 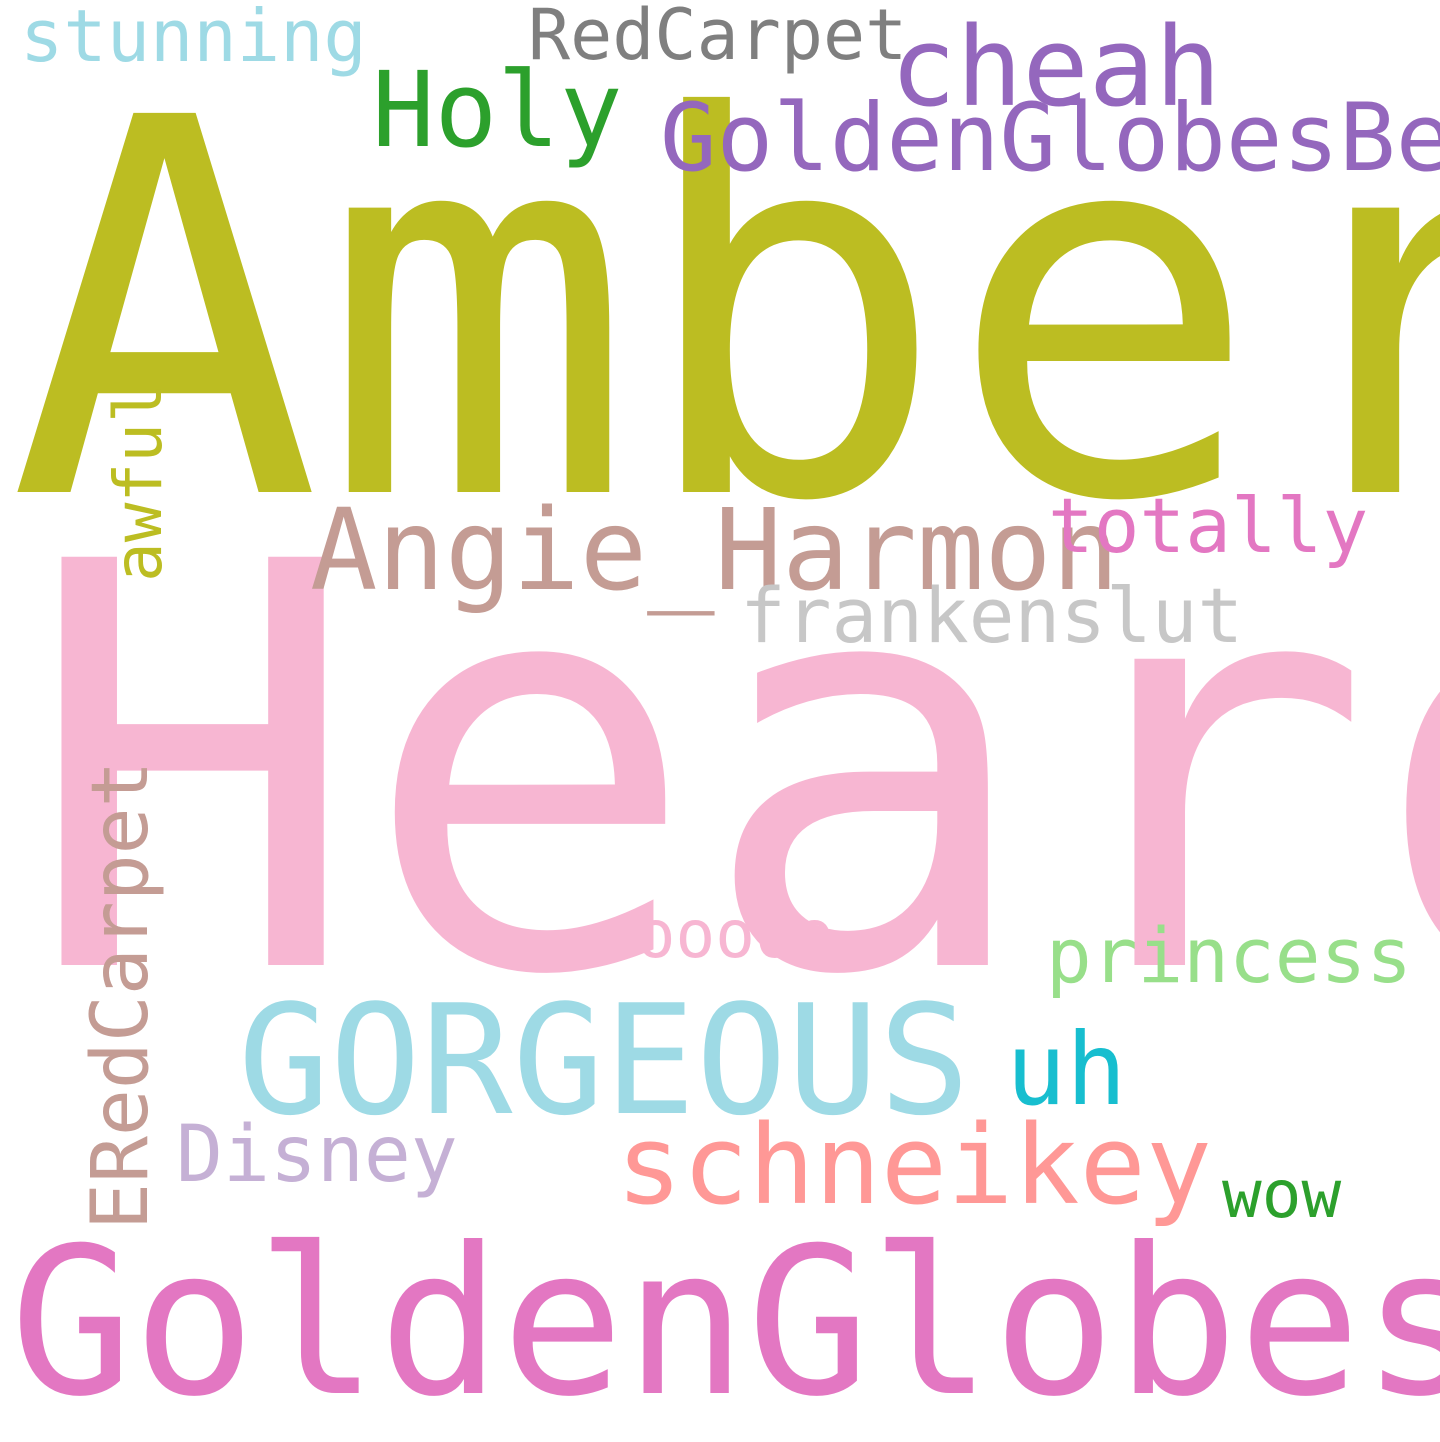 What do you see at coordinates (139, 482) in the screenshot?
I see `word-awful: awful` at bounding box center [139, 482].